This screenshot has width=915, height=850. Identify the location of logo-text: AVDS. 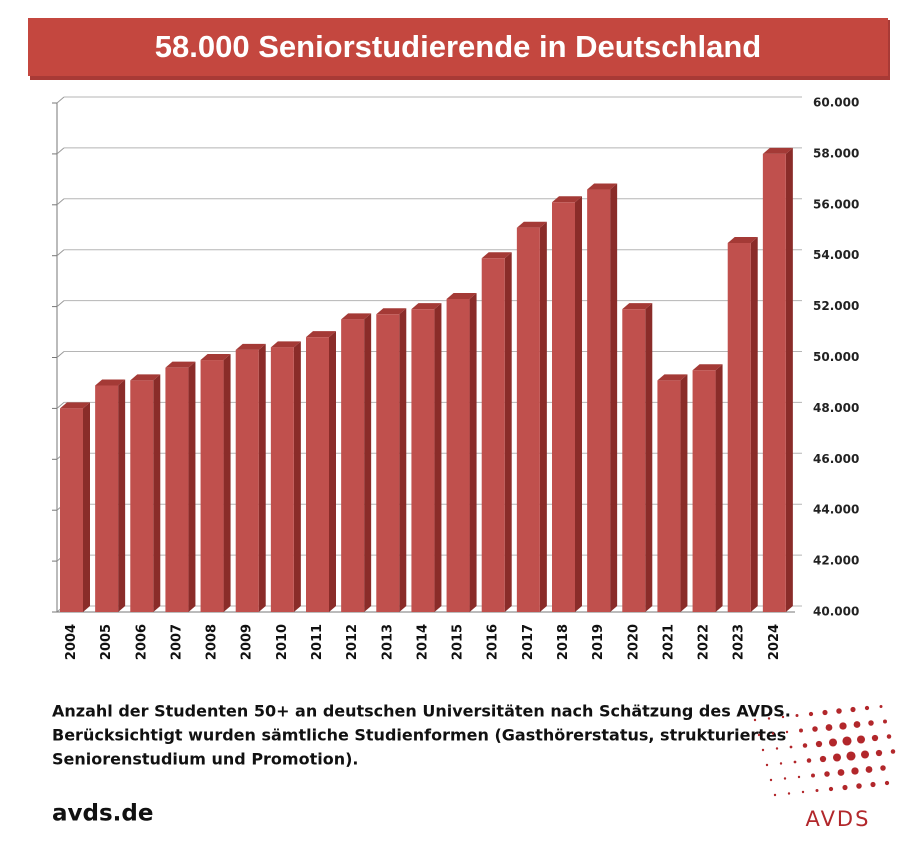
(838, 819).